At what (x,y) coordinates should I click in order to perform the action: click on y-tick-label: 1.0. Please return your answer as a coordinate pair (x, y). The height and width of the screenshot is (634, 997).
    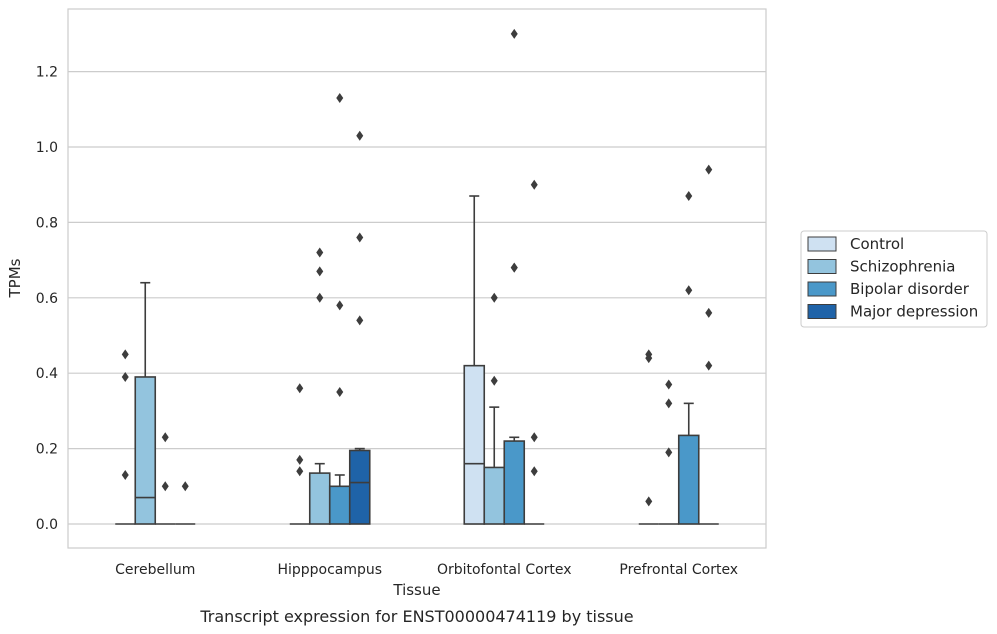
    Looking at the image, I should click on (47, 148).